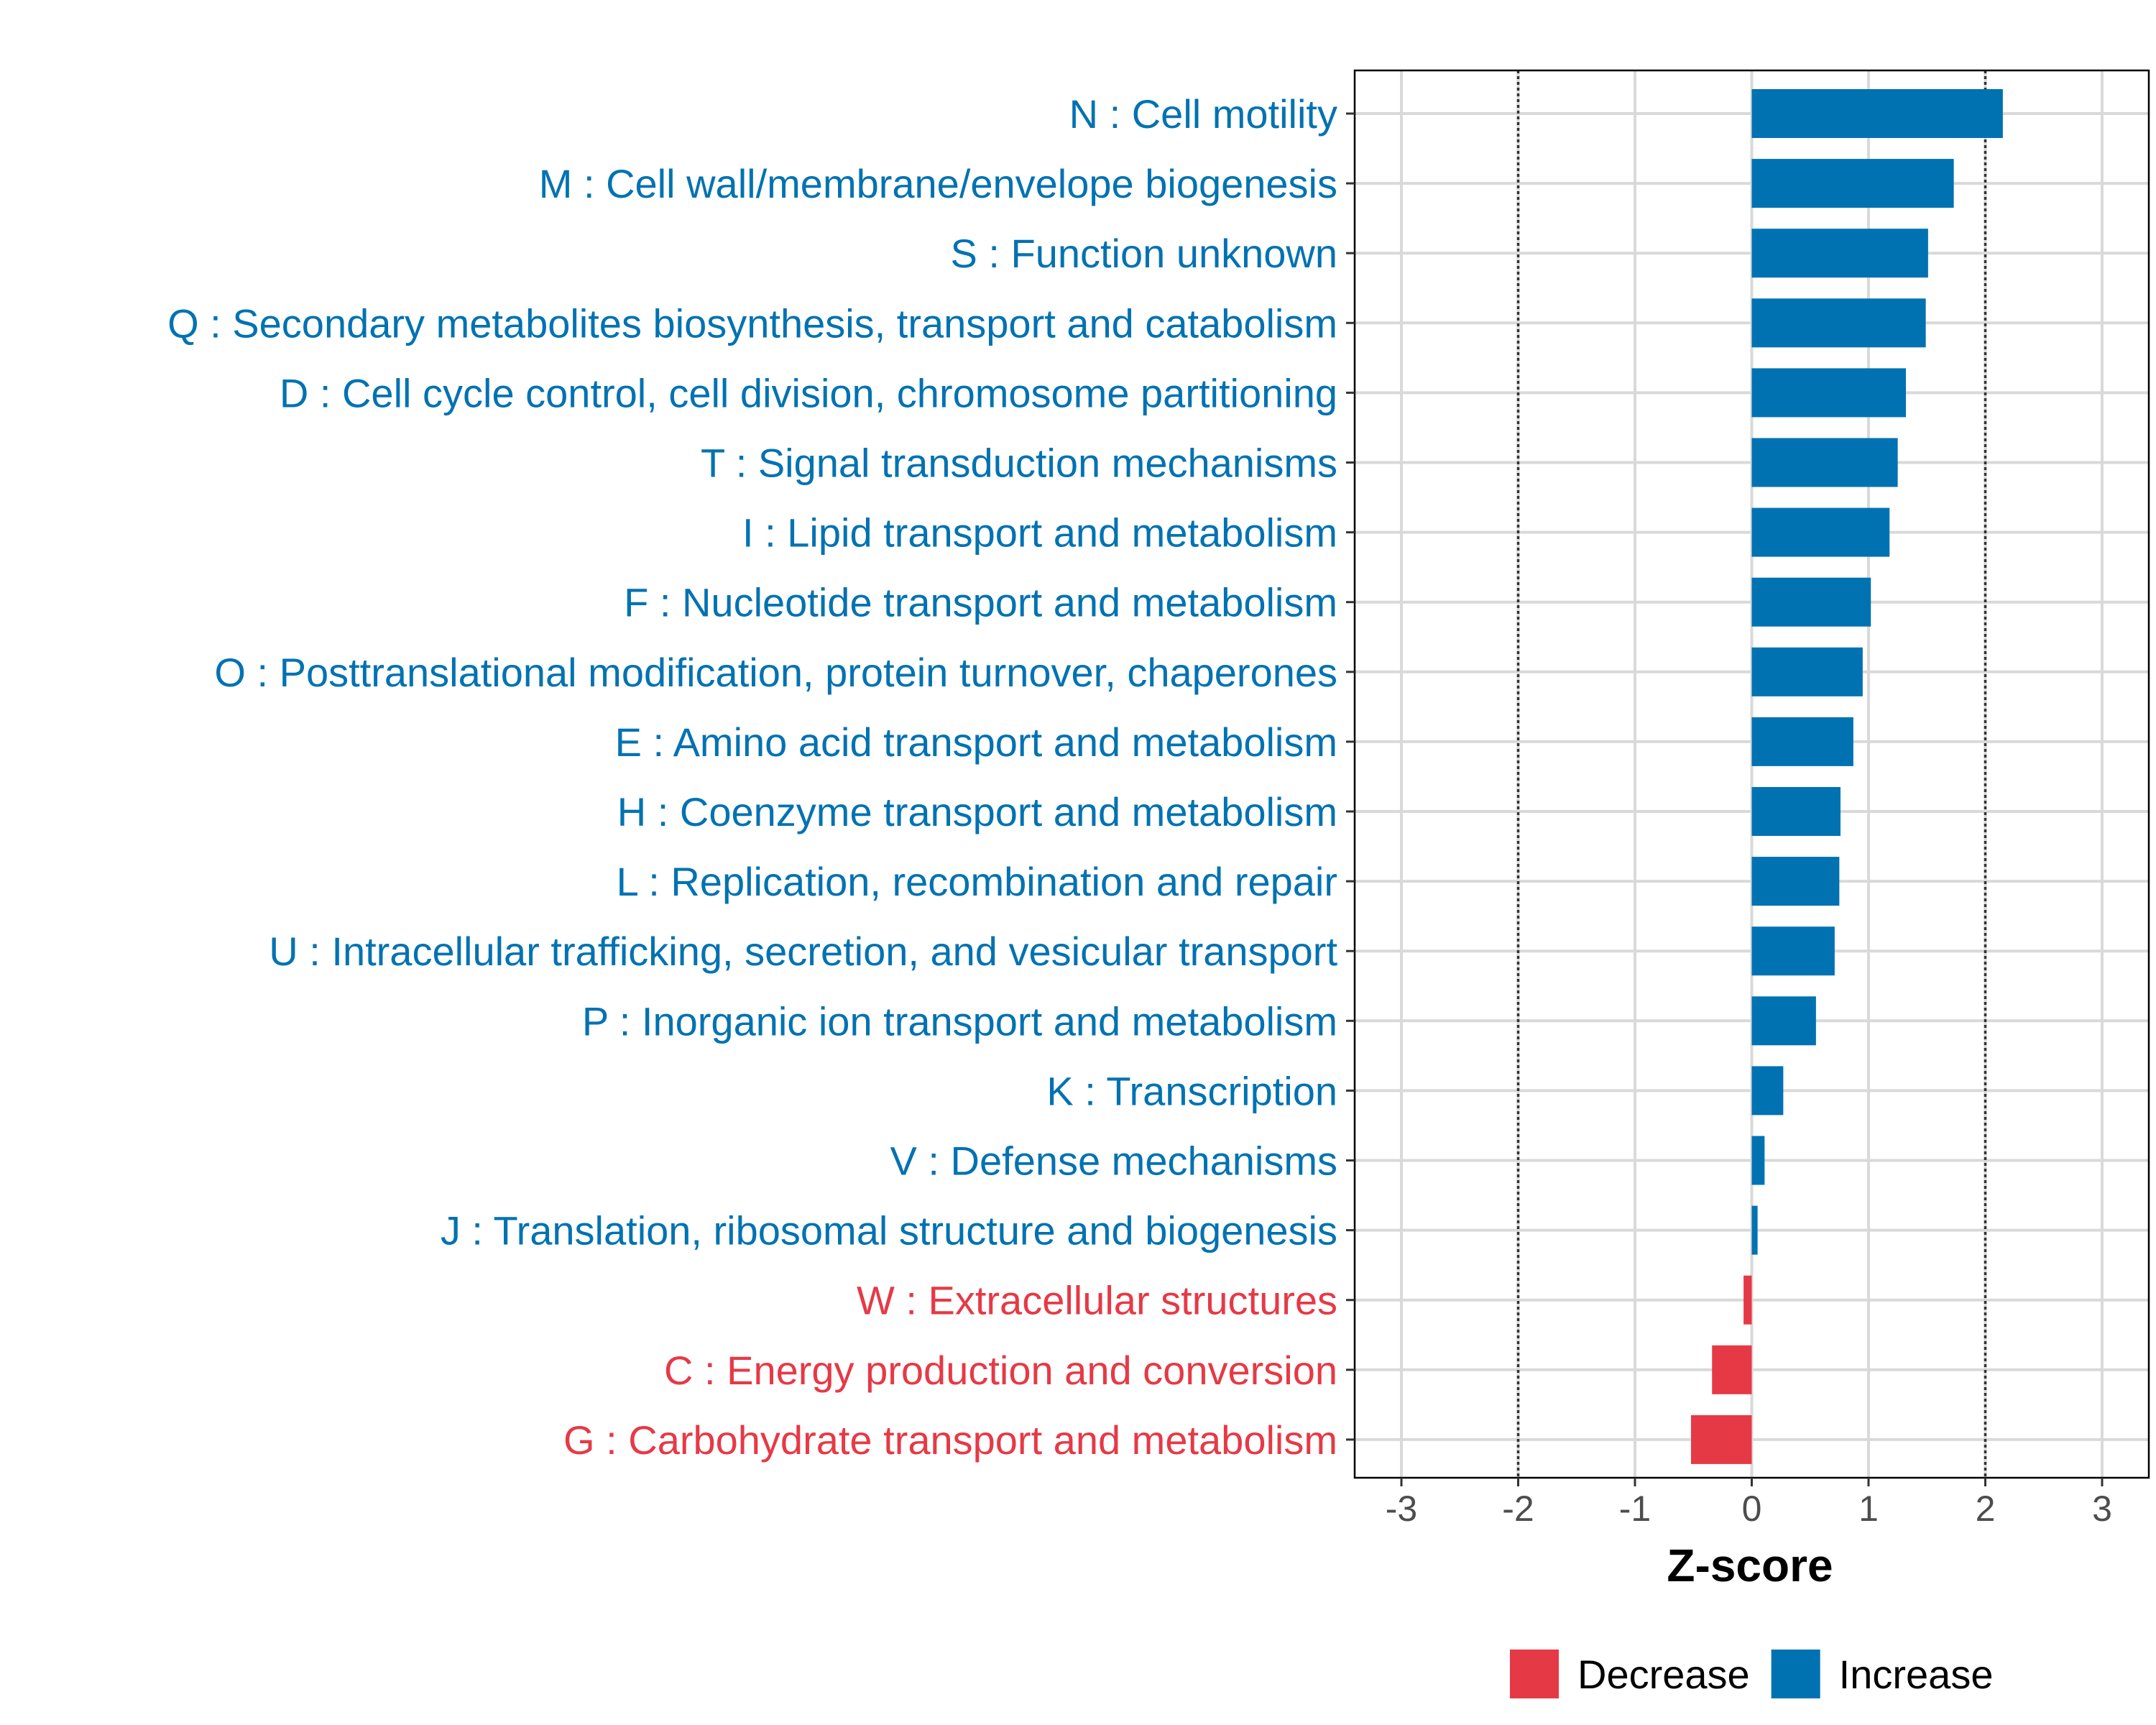  I want to click on category-label: H : Coenzyme transport and metabolism, so click(977, 811).